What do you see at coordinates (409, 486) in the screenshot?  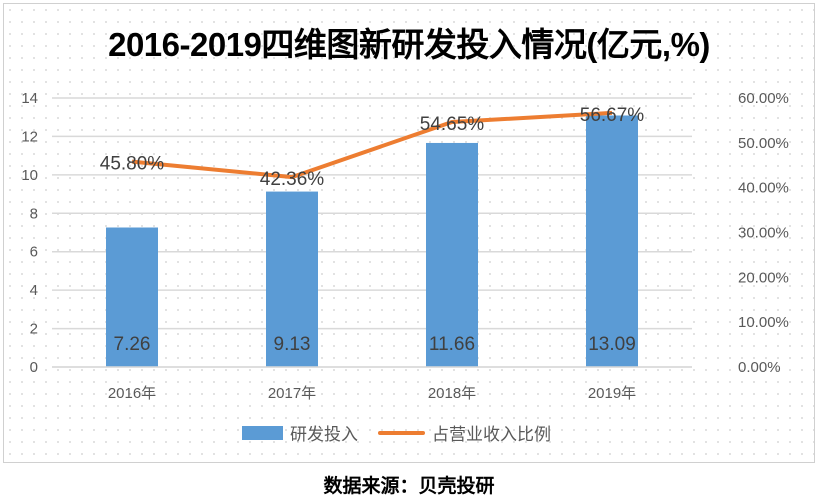 I see `source-note: 数据来源：贝壳投研` at bounding box center [409, 486].